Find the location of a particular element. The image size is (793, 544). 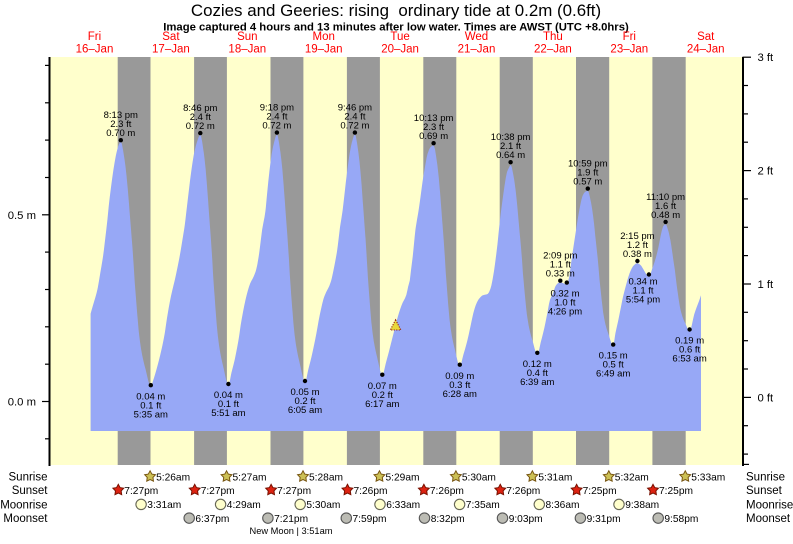

svg-text: 5:51 am is located at coordinates (228, 413).